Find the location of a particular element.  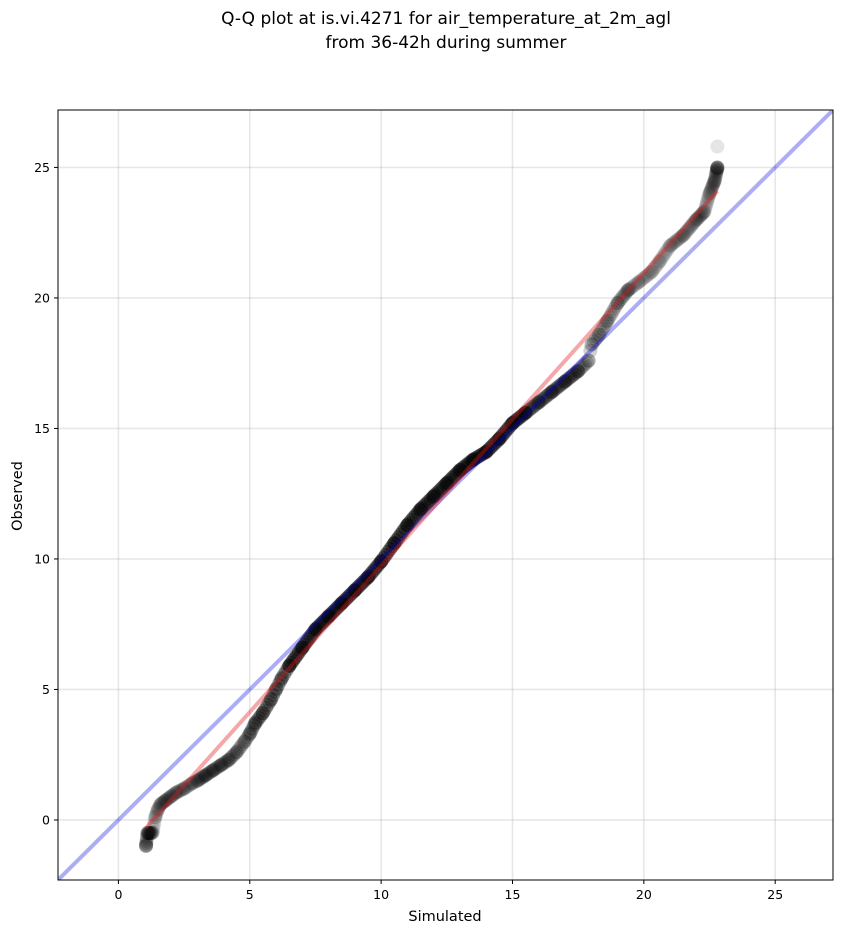

x-axis-label: Simulated is located at coordinates (444, 917).